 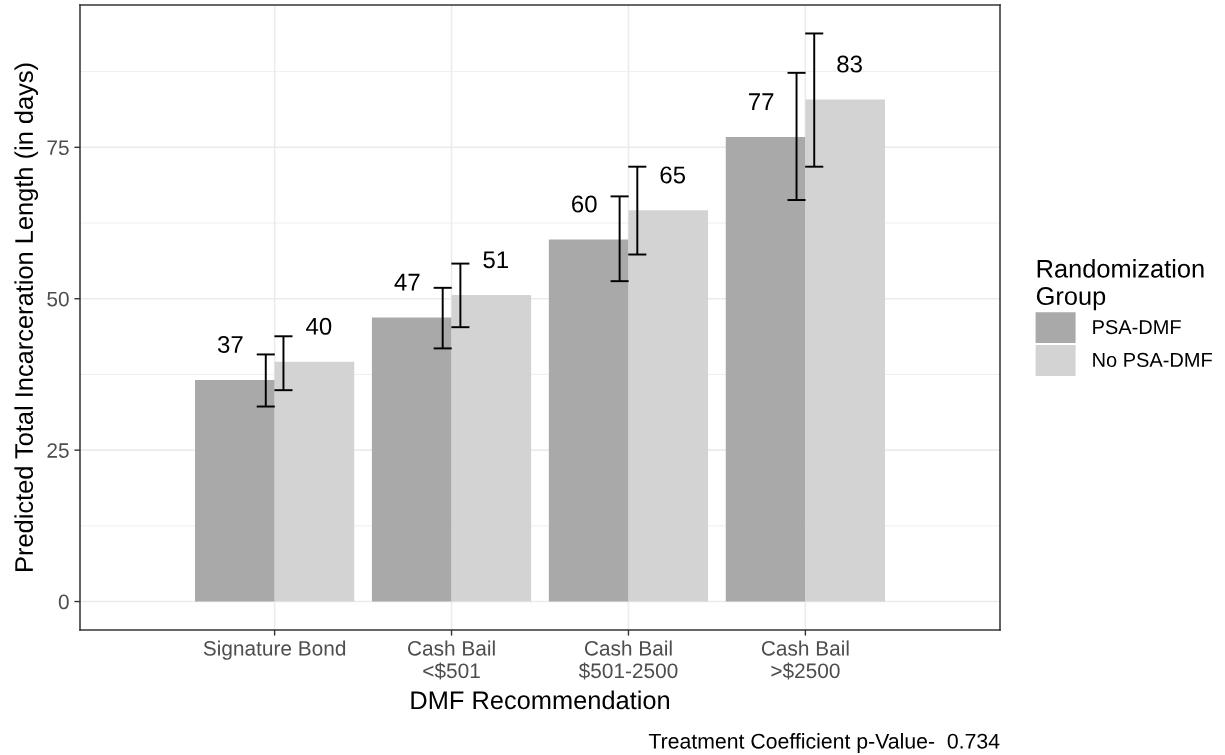 I want to click on data-label: 51, so click(x=495, y=260).